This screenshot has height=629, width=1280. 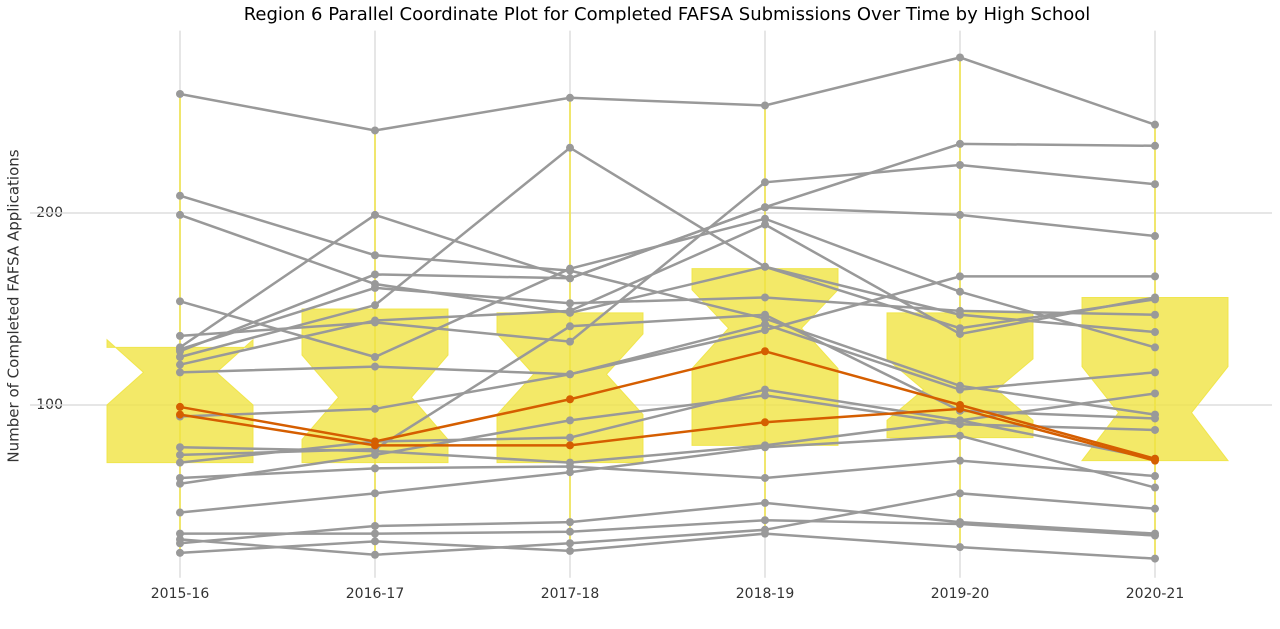 What do you see at coordinates (765, 594) in the screenshot?
I see `x-tick-label: 2018-19` at bounding box center [765, 594].